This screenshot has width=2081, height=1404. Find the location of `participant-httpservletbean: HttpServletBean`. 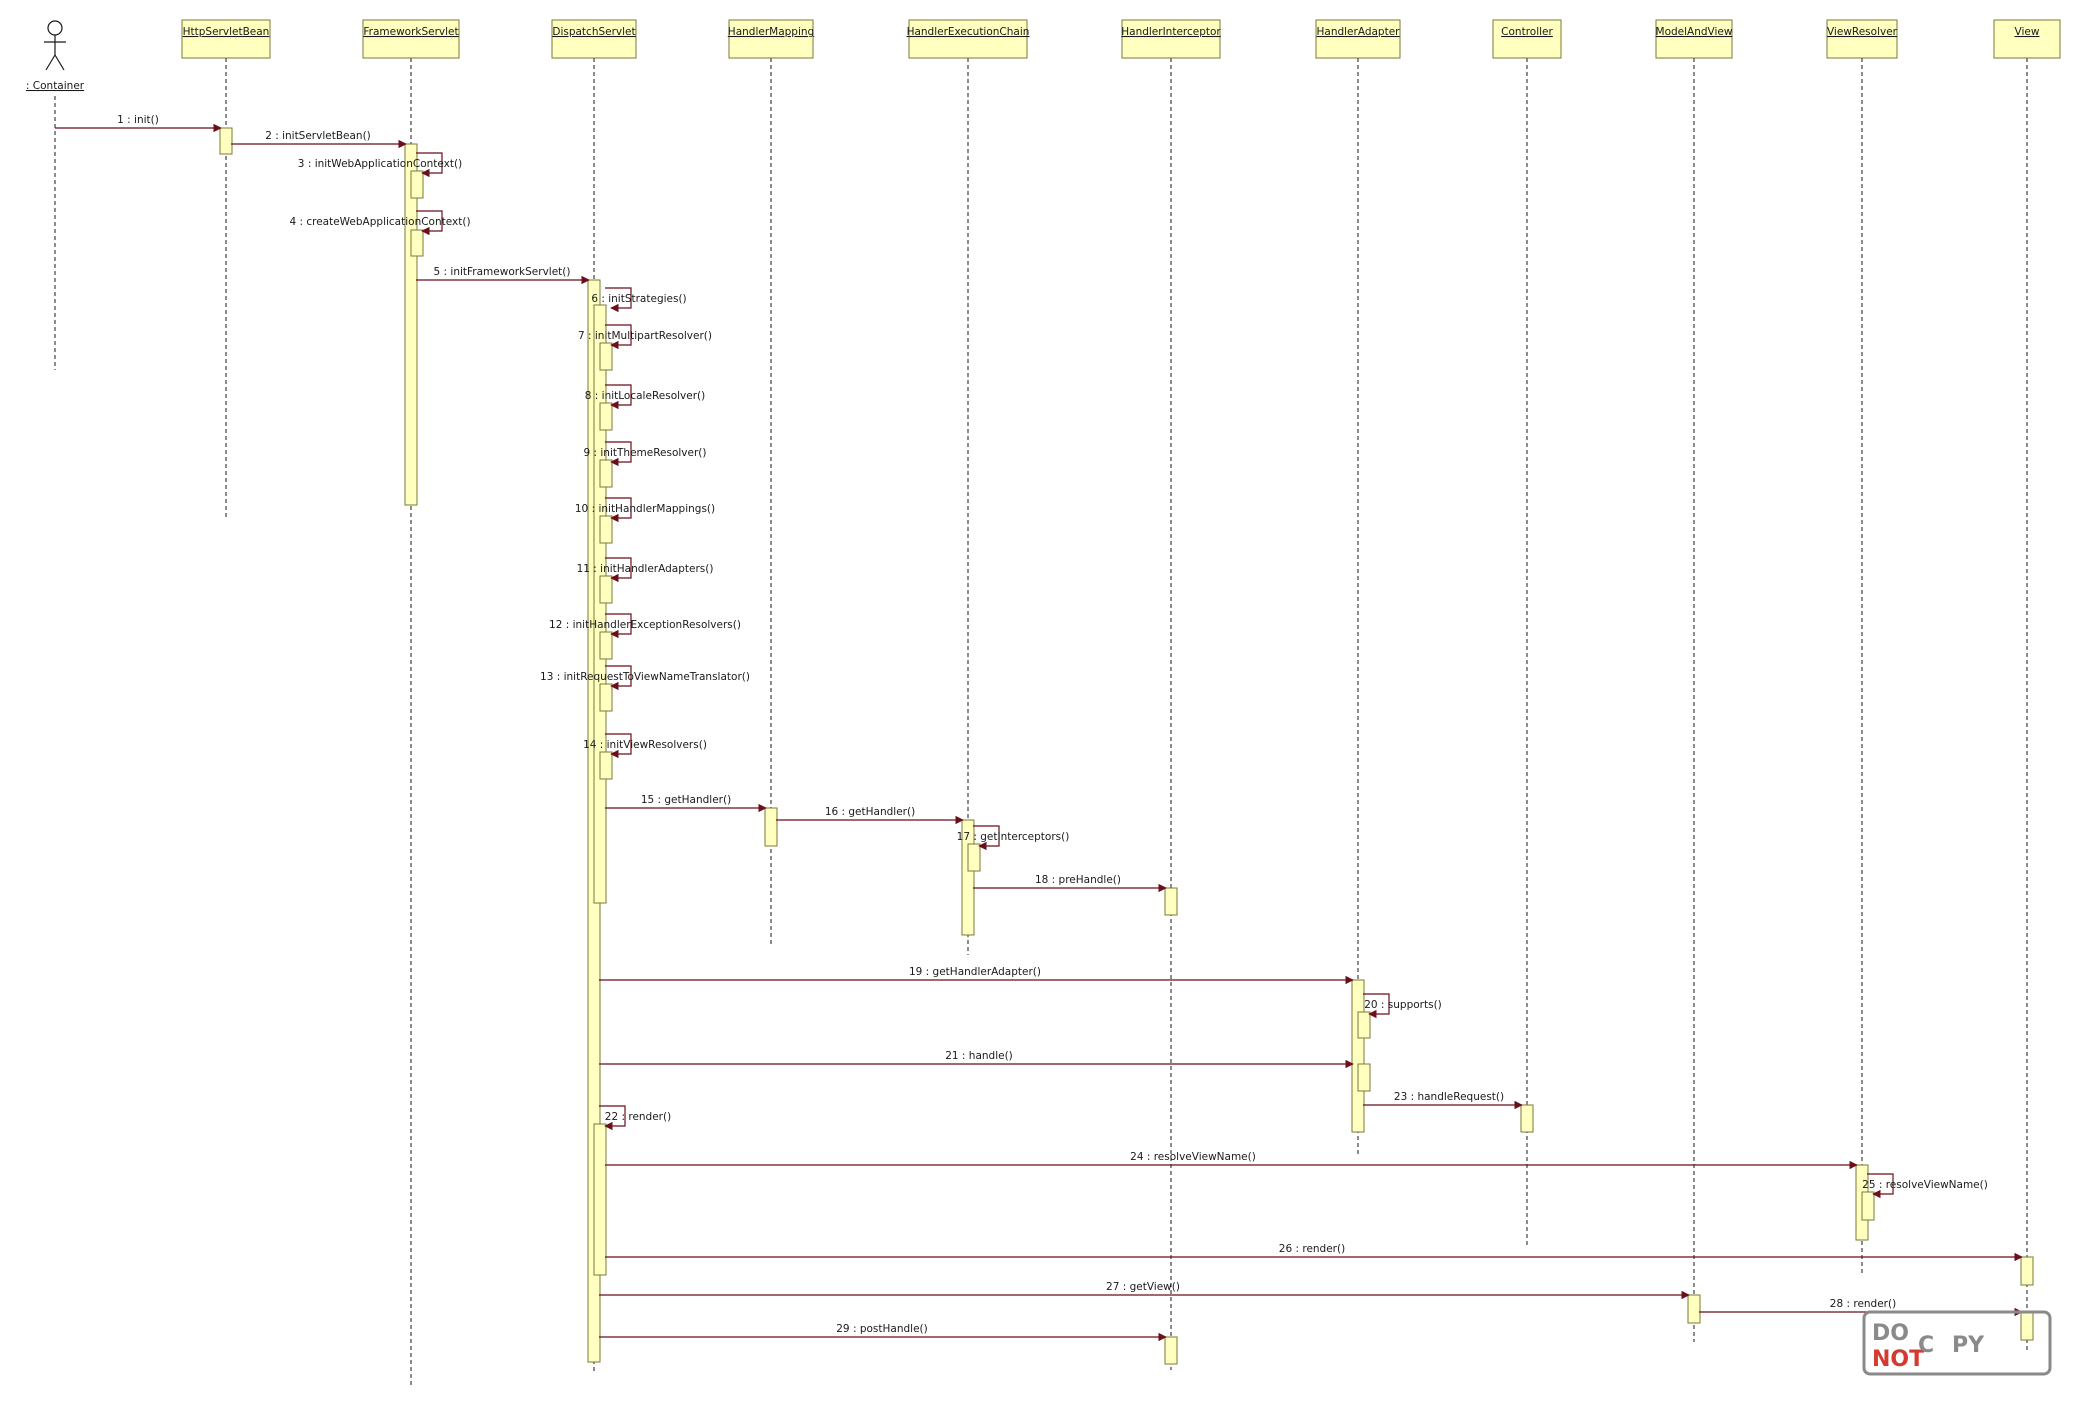

participant-httpservletbean: HttpServletBean is located at coordinates (226, 39).